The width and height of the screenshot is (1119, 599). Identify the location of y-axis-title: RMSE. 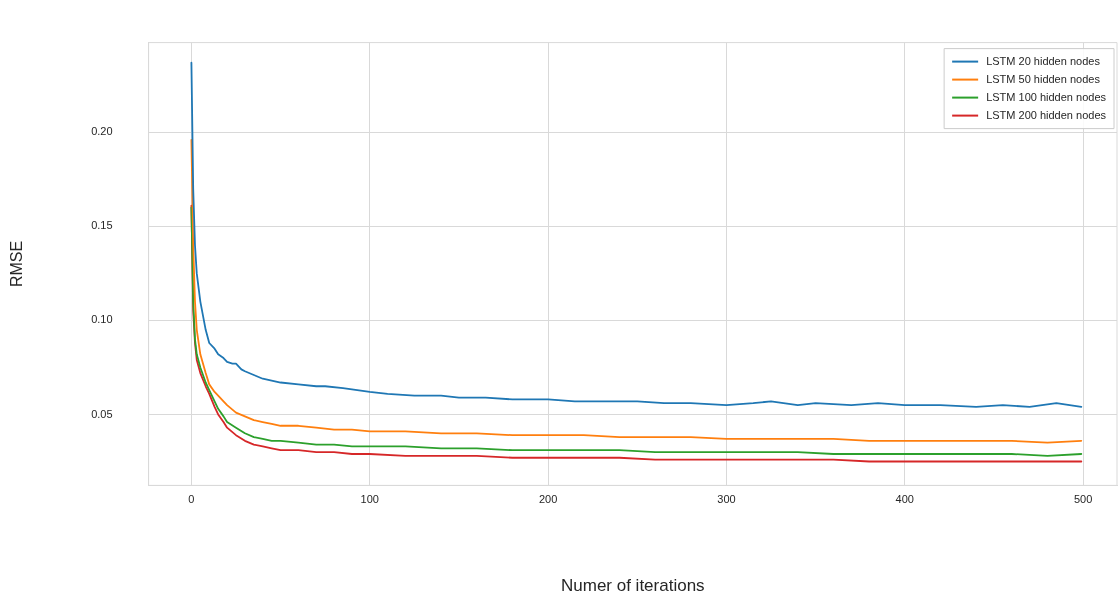
(17, 264).